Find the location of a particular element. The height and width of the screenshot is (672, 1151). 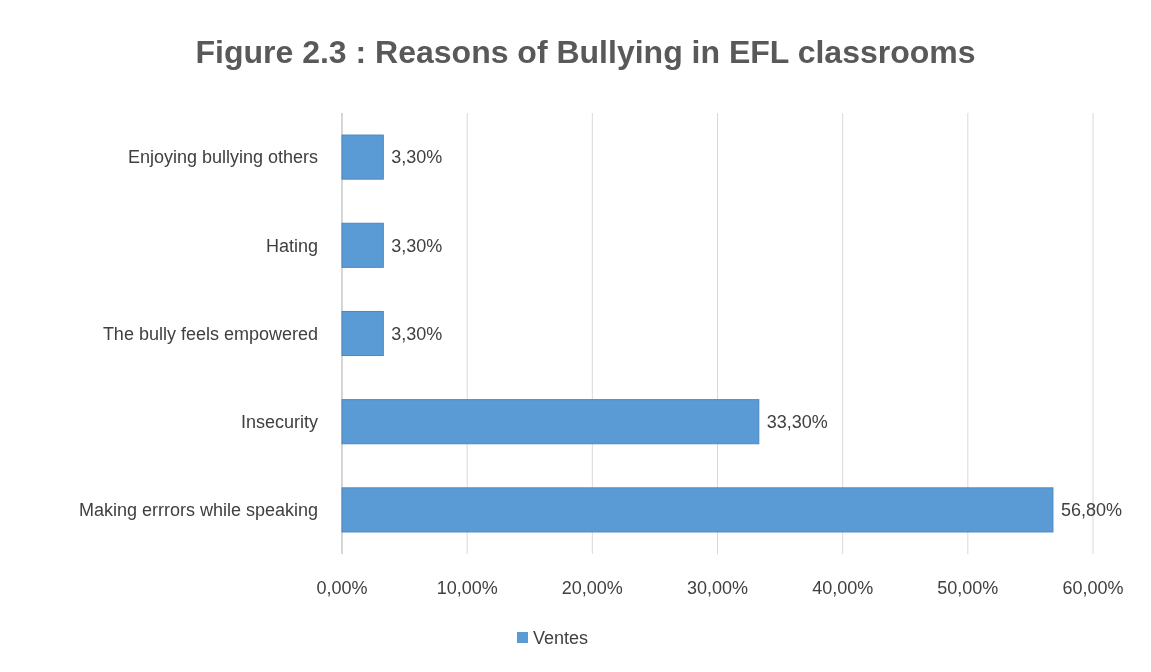

x-tick-label: 0,00% is located at coordinates (342, 588).